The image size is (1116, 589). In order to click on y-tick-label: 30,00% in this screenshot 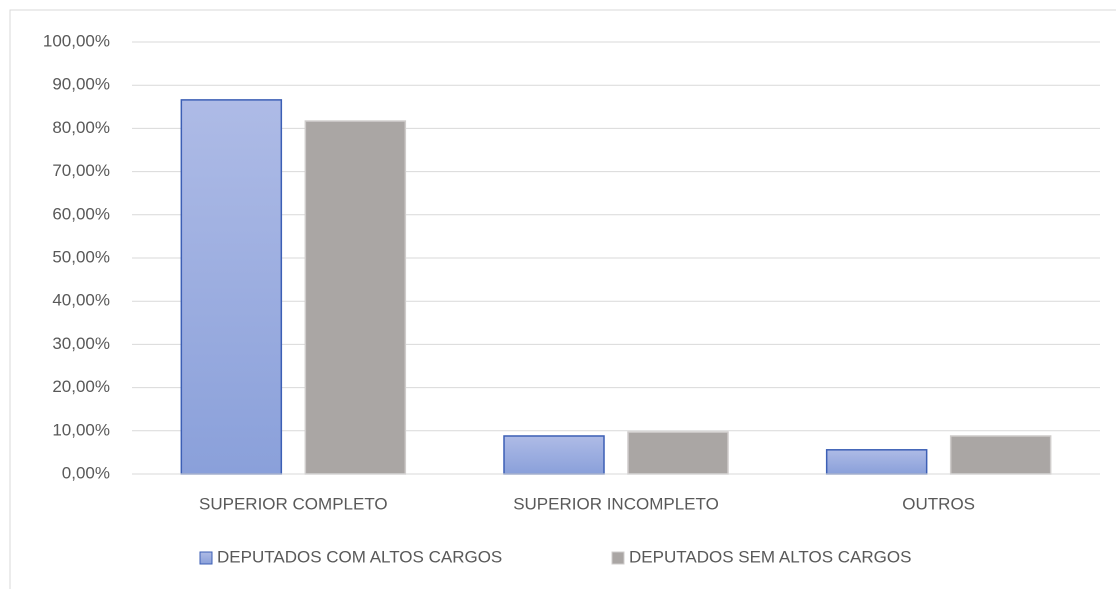, I will do `click(81, 343)`.